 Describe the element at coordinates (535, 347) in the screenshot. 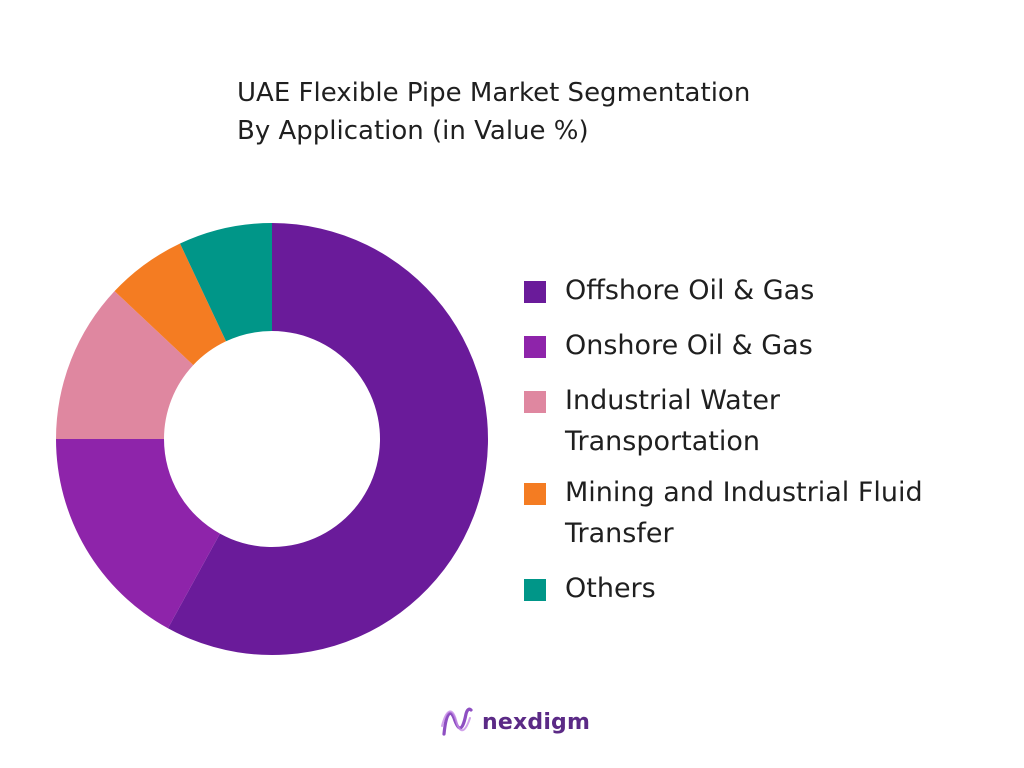

I see `legend-swatch-onshore` at that location.